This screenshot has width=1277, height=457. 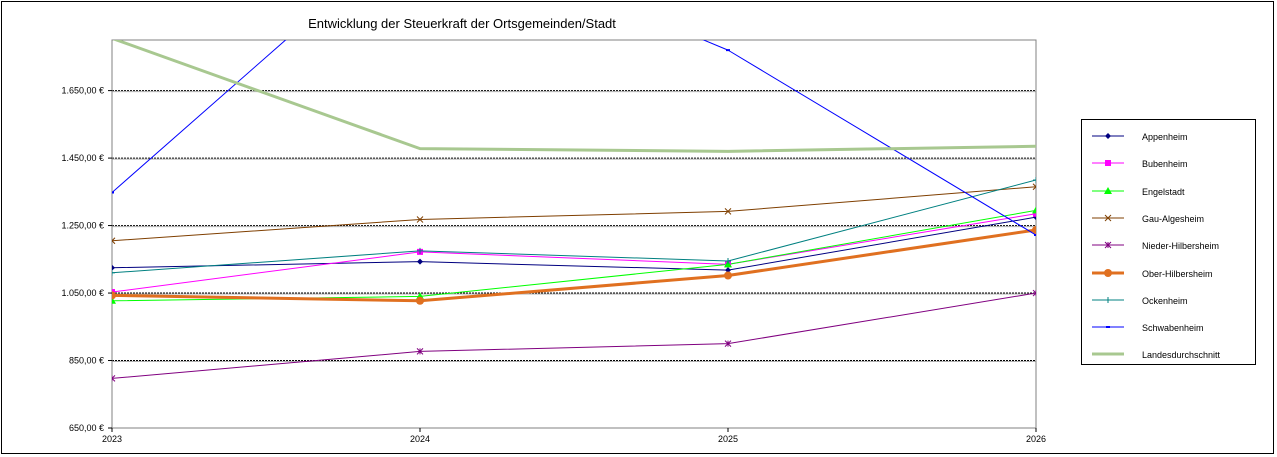 I want to click on legend-item-bubenheim: Bubenheim, so click(x=1168, y=165).